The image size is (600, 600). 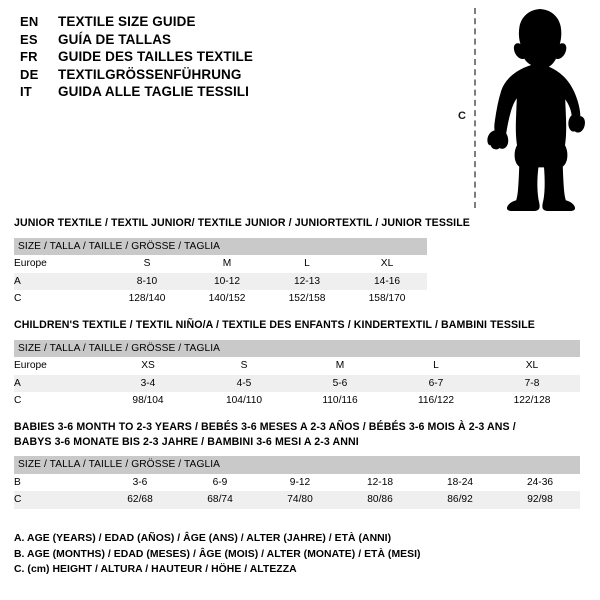 I want to click on guide-title-en: TEXTILE SIZE GUIDE, so click(x=127, y=21).